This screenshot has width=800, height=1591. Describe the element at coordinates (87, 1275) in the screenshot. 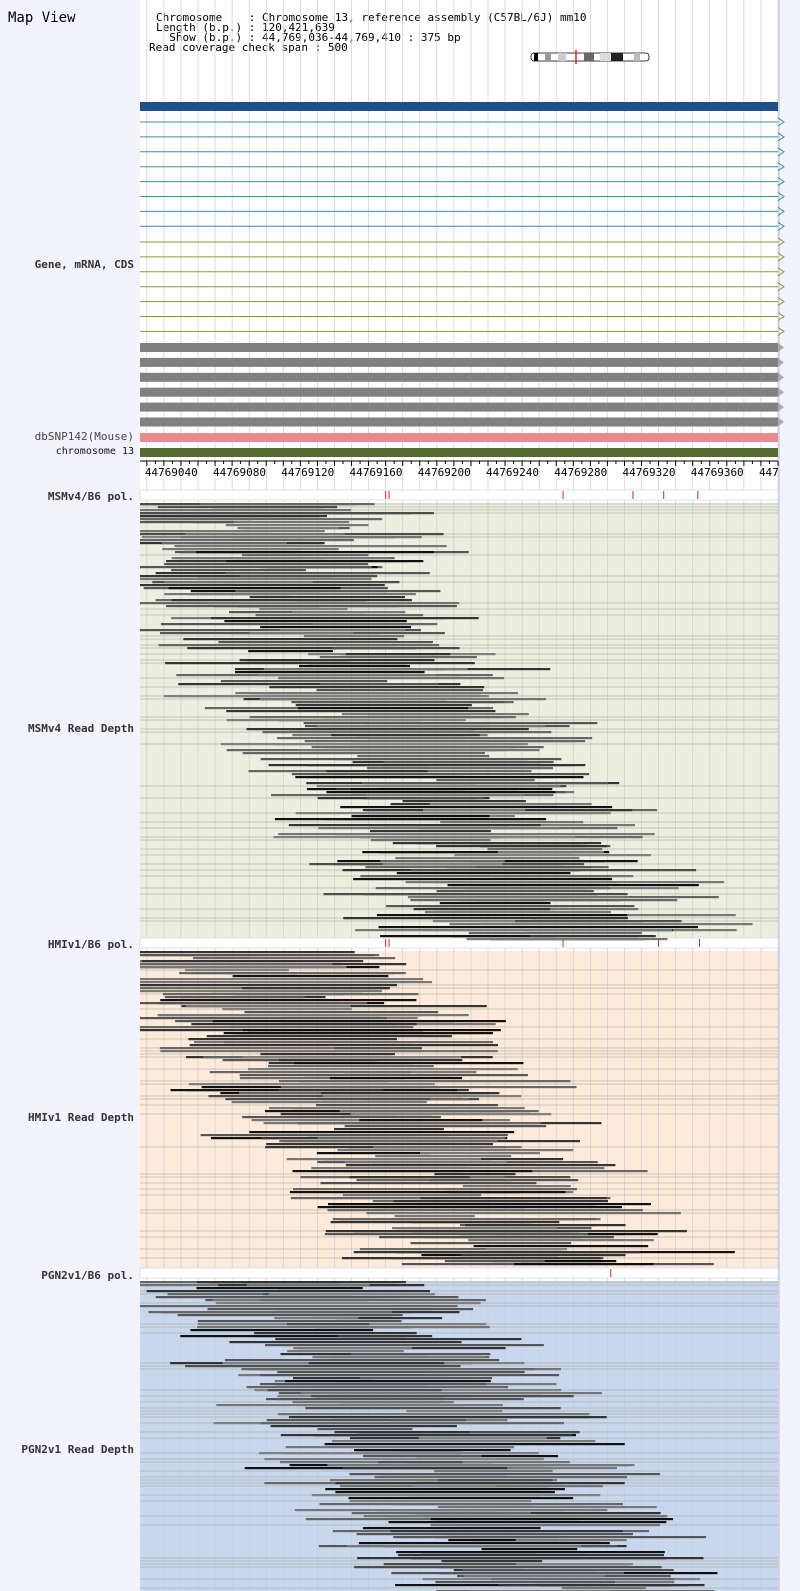

I see `track-label-pgn-pol: PGN2v1/B6 pol.` at that location.